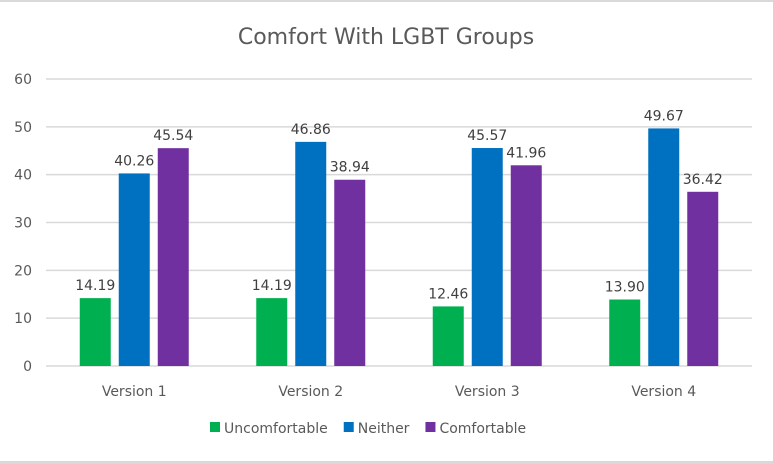 The width and height of the screenshot is (773, 464). What do you see at coordinates (23, 128) in the screenshot?
I see `y-tick-label: 50` at bounding box center [23, 128].